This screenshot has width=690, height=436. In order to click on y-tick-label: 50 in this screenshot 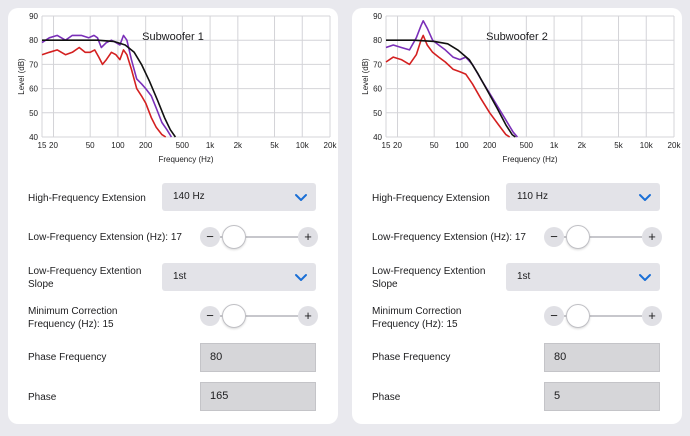, I will do `click(377, 113)`.